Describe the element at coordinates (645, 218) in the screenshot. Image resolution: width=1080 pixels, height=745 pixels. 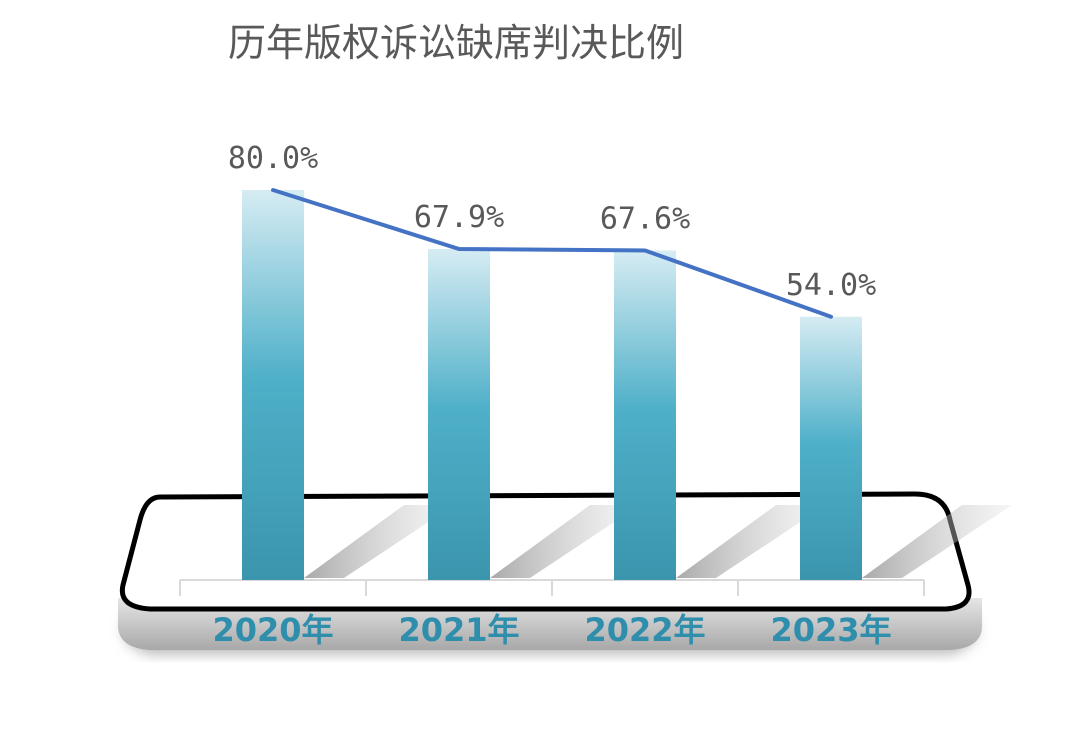
I see `value-label: 67.6%` at that location.